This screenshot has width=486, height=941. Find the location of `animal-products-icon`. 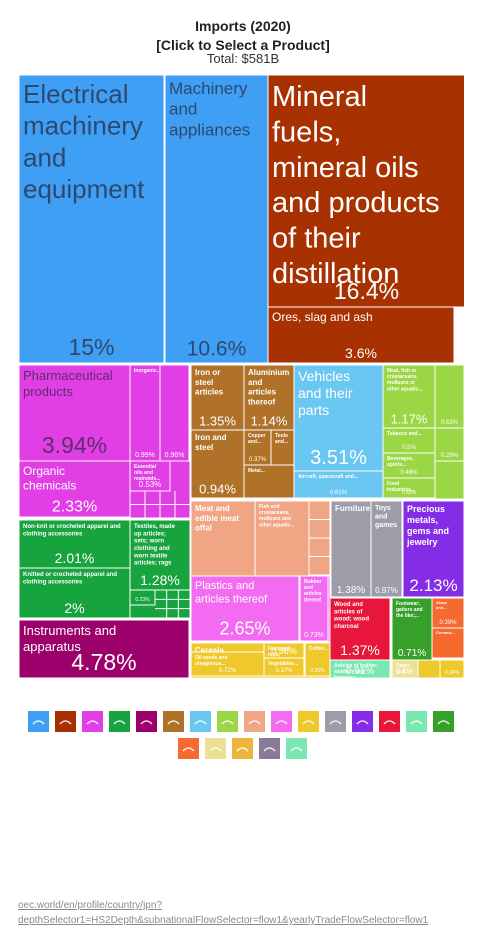

animal-products-icon is located at coordinates (254, 721).